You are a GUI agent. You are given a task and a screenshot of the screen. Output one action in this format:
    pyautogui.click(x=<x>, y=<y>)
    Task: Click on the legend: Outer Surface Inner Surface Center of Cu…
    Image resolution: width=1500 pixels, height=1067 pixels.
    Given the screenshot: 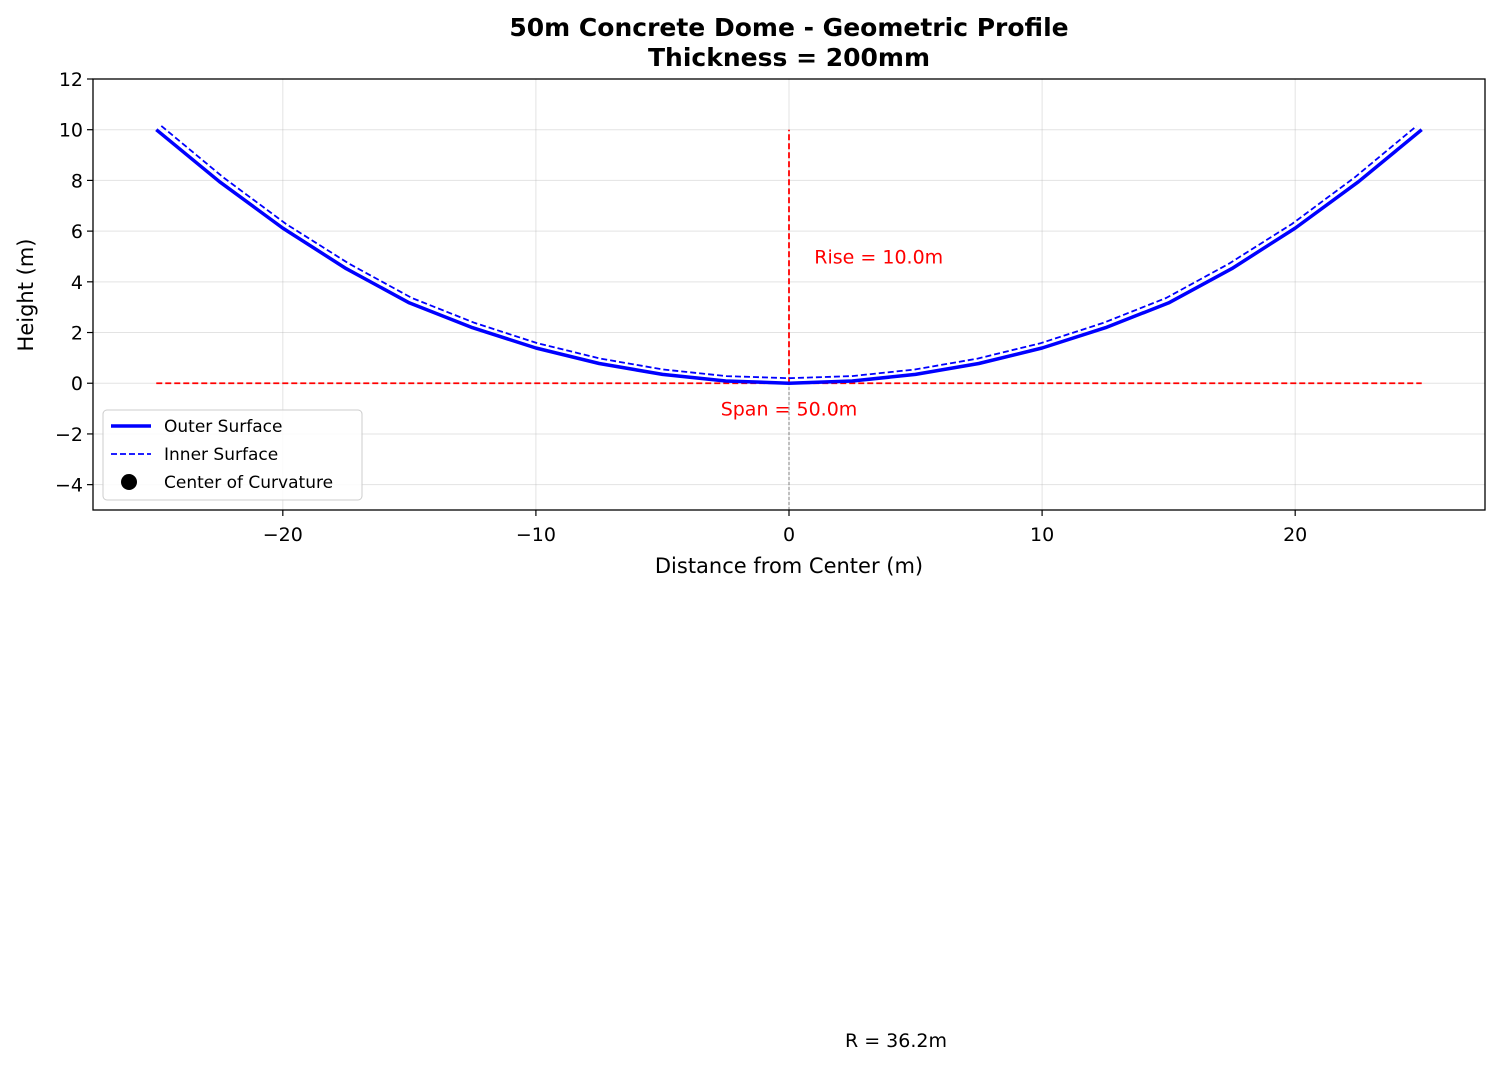 What is the action you would take?
    pyautogui.click(x=232, y=455)
    